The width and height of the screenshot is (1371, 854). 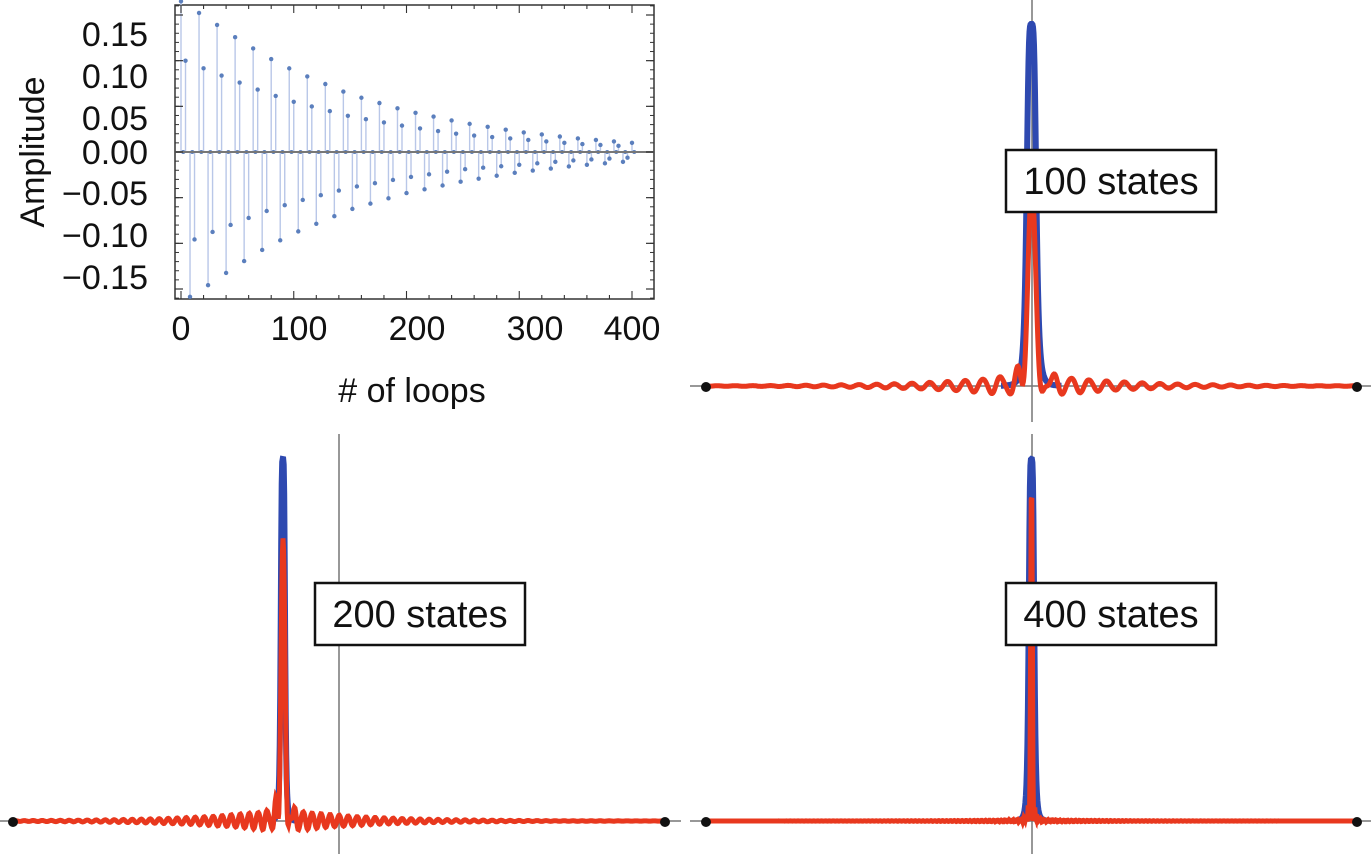 What do you see at coordinates (417, 329) in the screenshot?
I see `x-tick-label: 200` at bounding box center [417, 329].